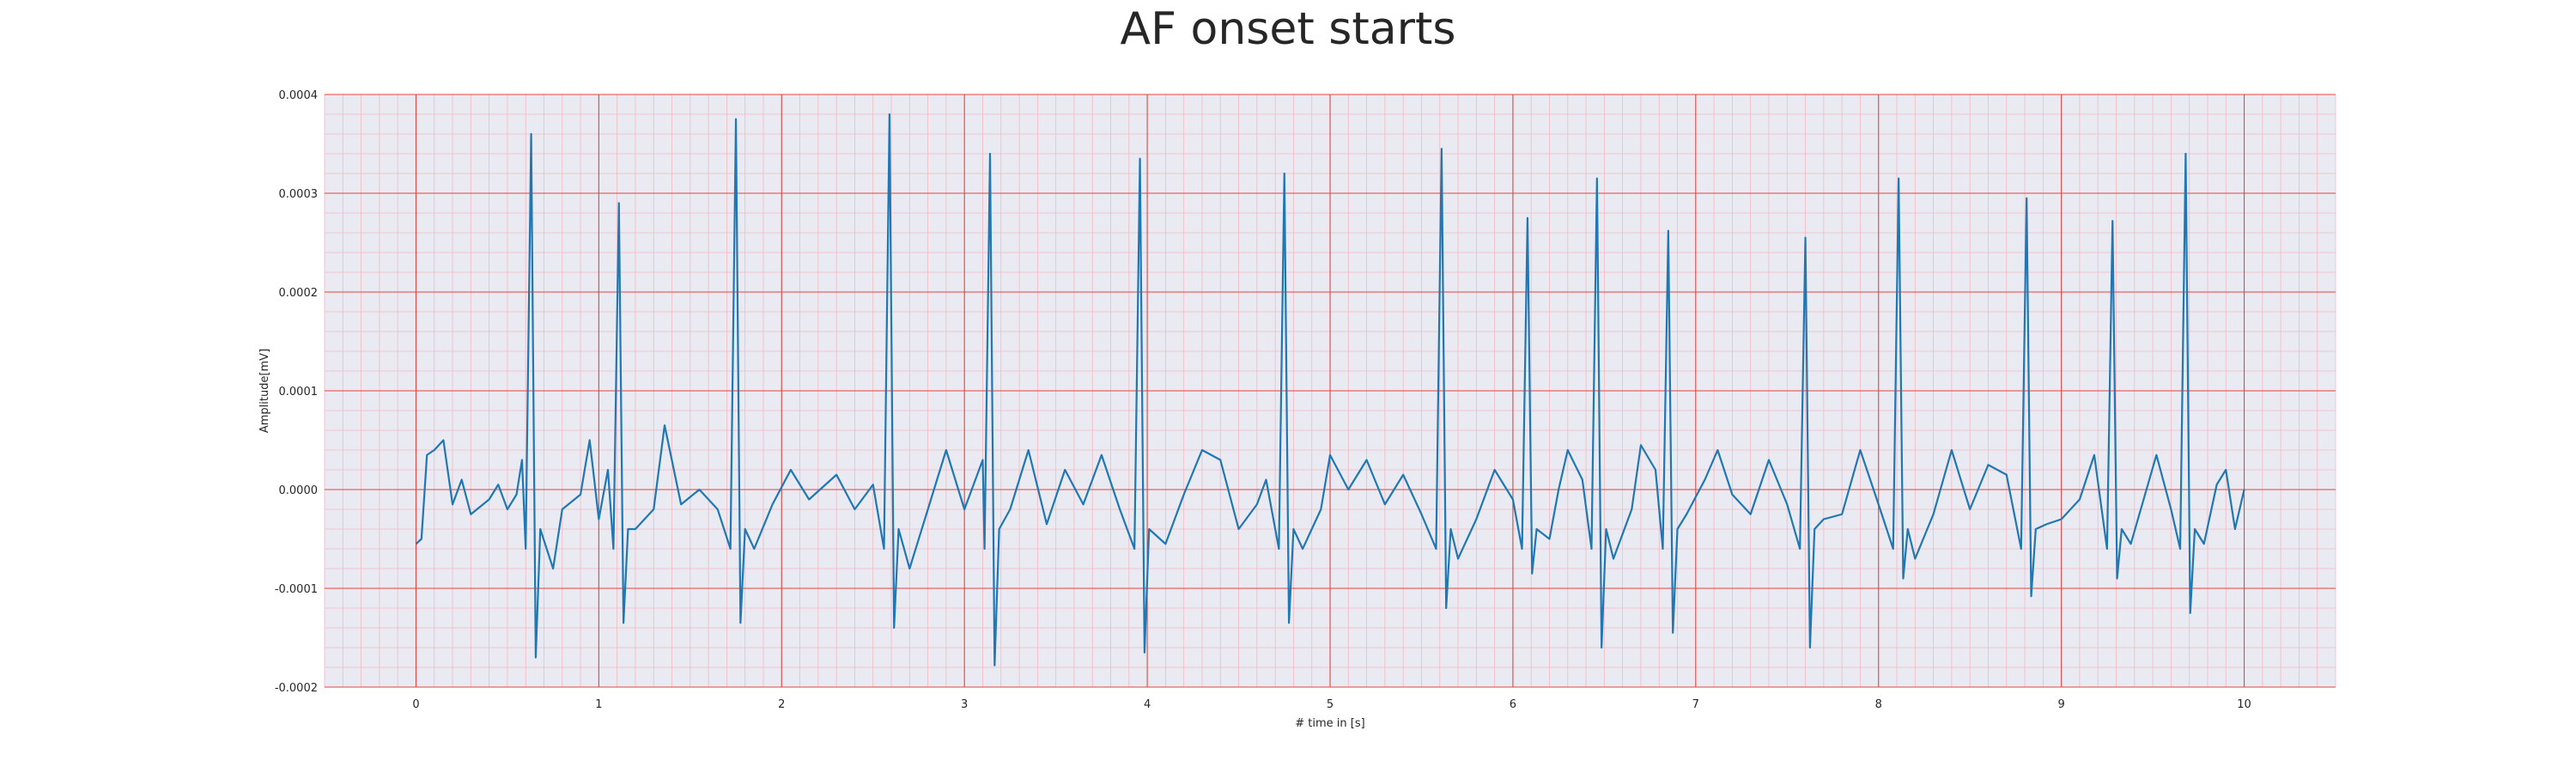 The height and width of the screenshot is (773, 2576). Describe the element at coordinates (415, 704) in the screenshot. I see `x-tick-label: 0` at that location.